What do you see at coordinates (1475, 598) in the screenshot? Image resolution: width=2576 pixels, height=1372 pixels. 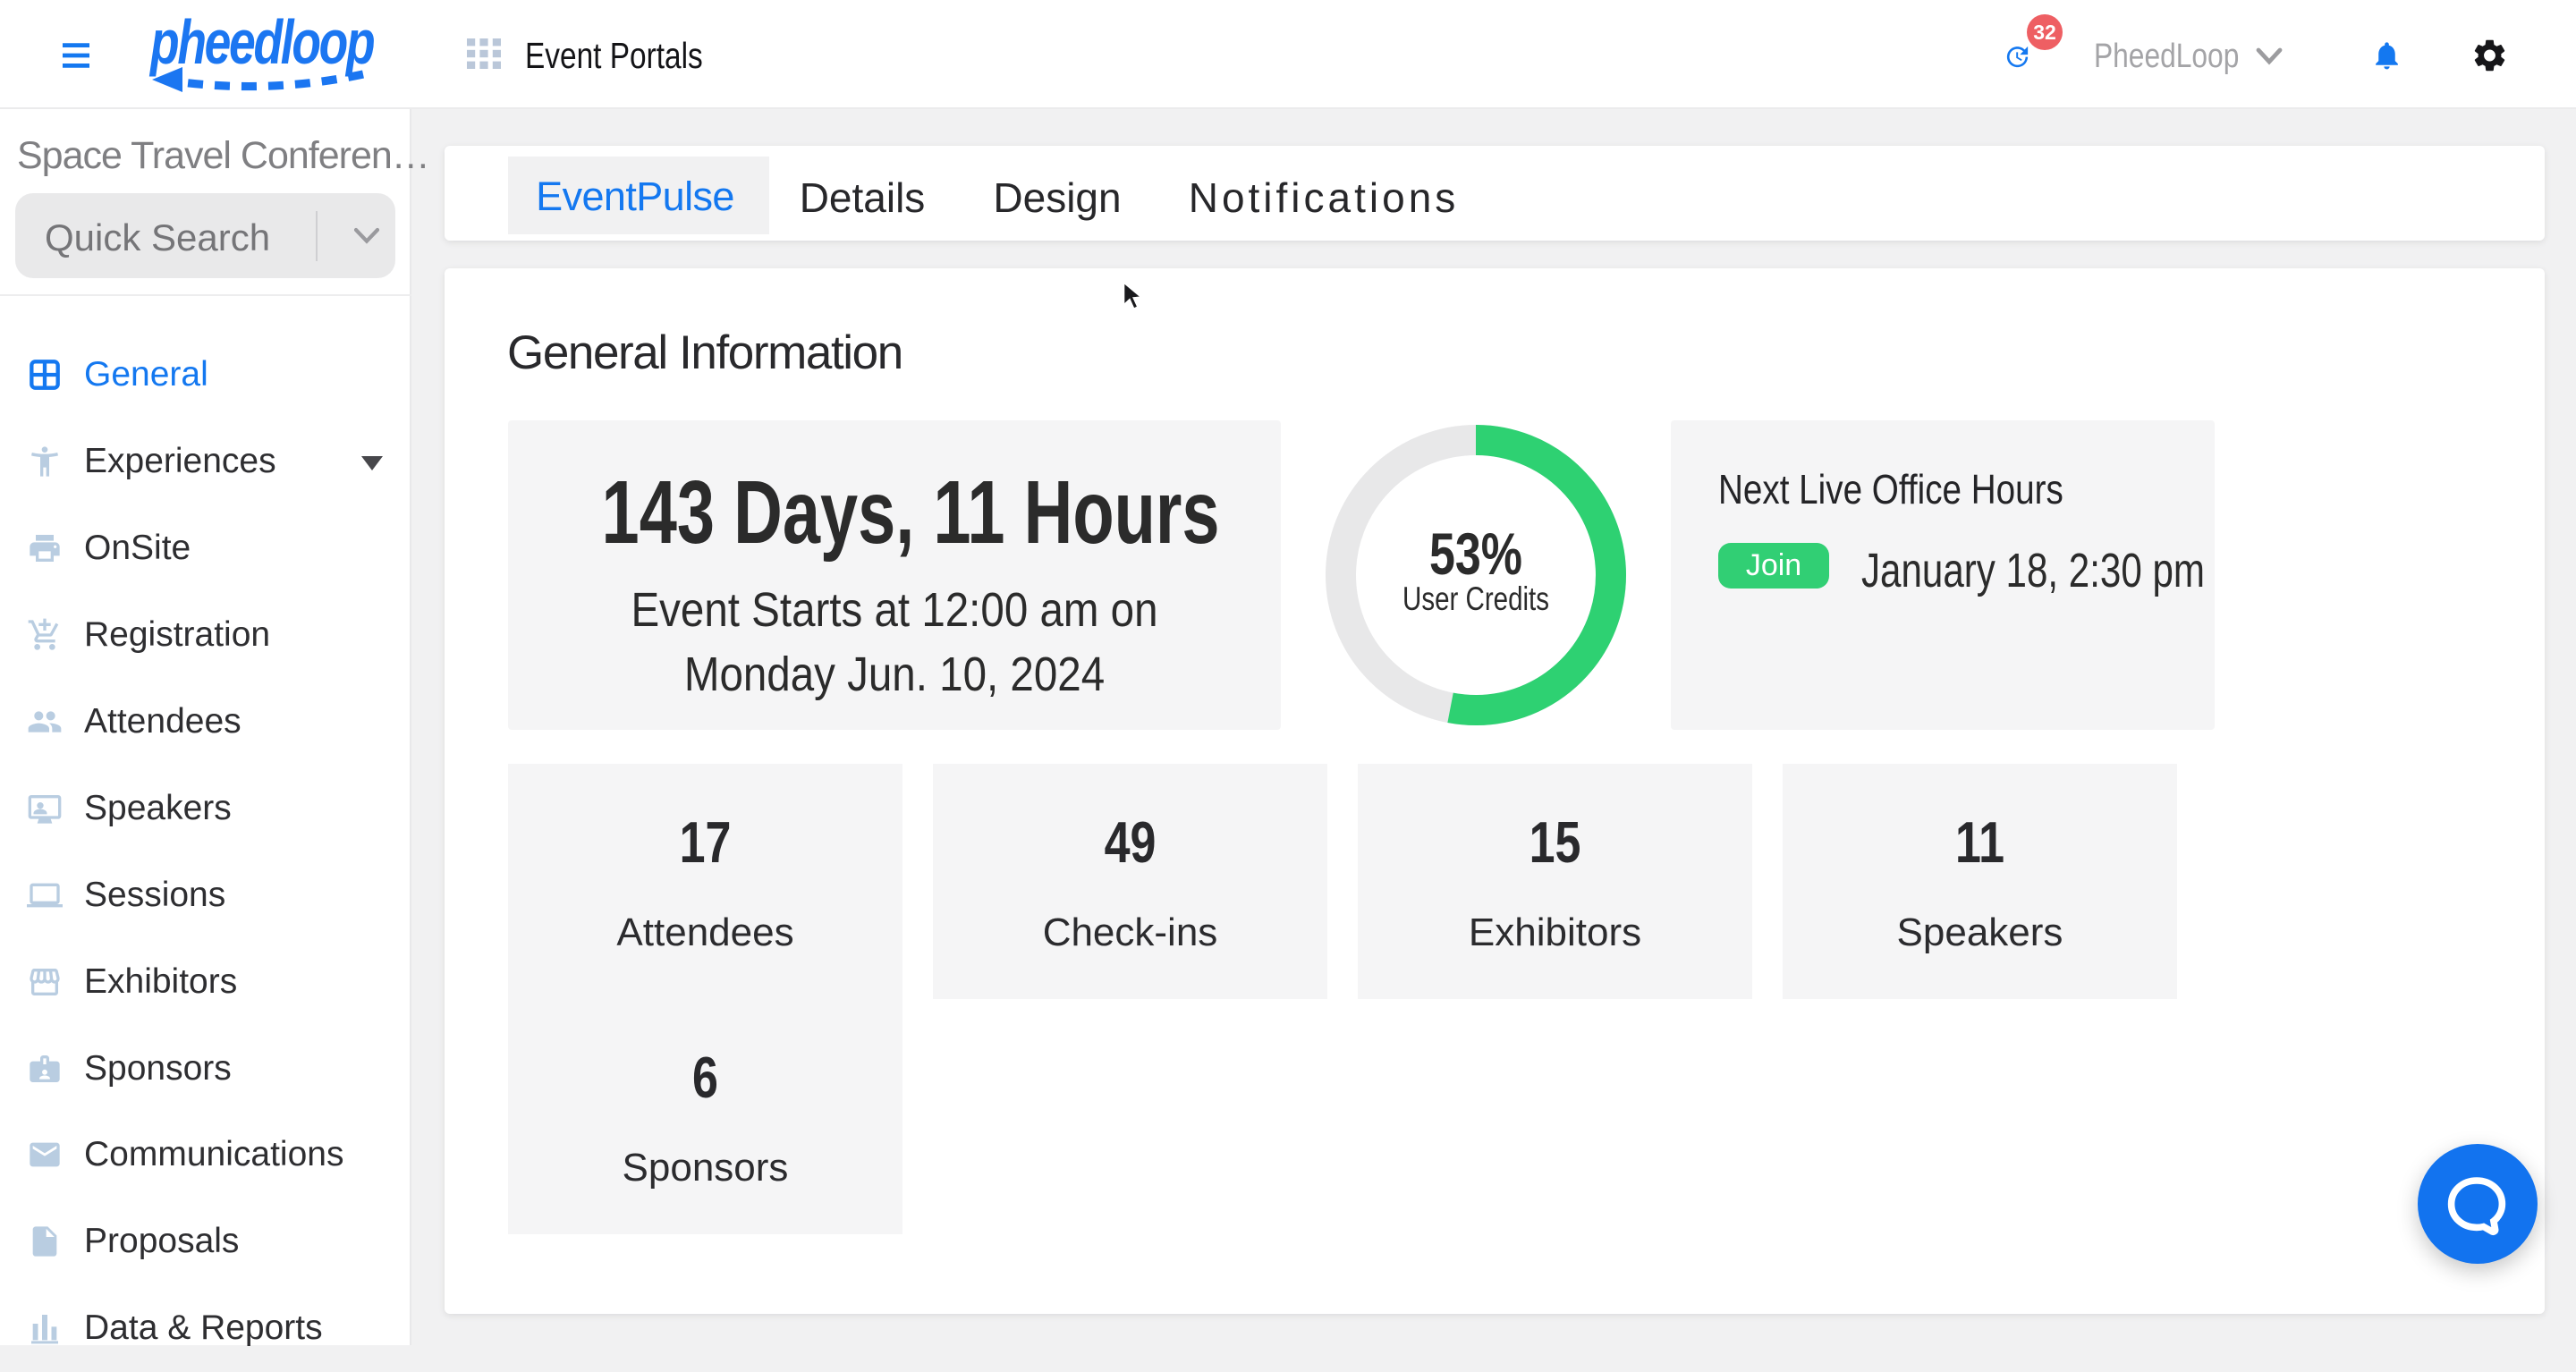 I see `svg-text: User Credits` at bounding box center [1475, 598].